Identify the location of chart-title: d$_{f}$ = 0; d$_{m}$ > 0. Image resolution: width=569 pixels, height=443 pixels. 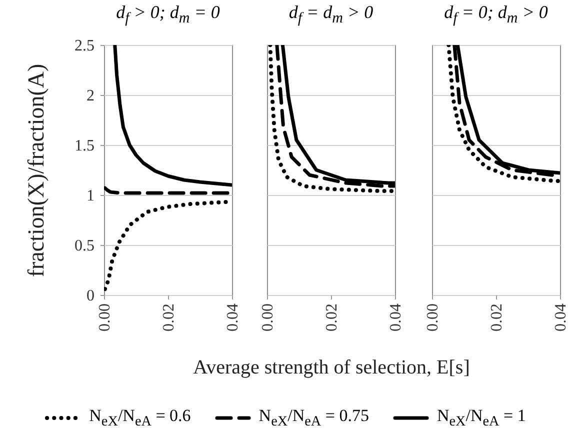
(496, 15).